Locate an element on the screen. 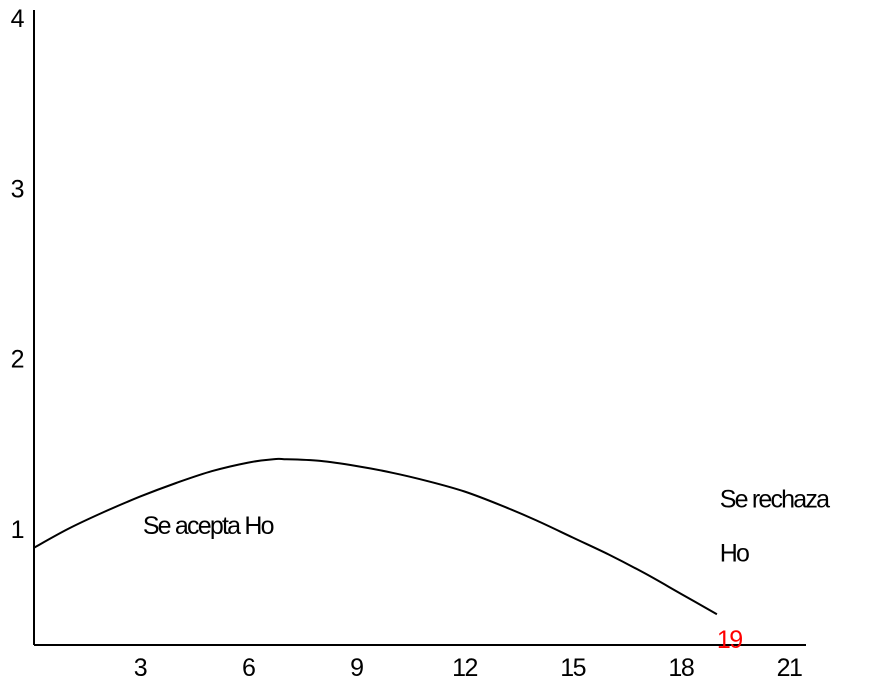  x-tick-label: 21 is located at coordinates (789, 668).